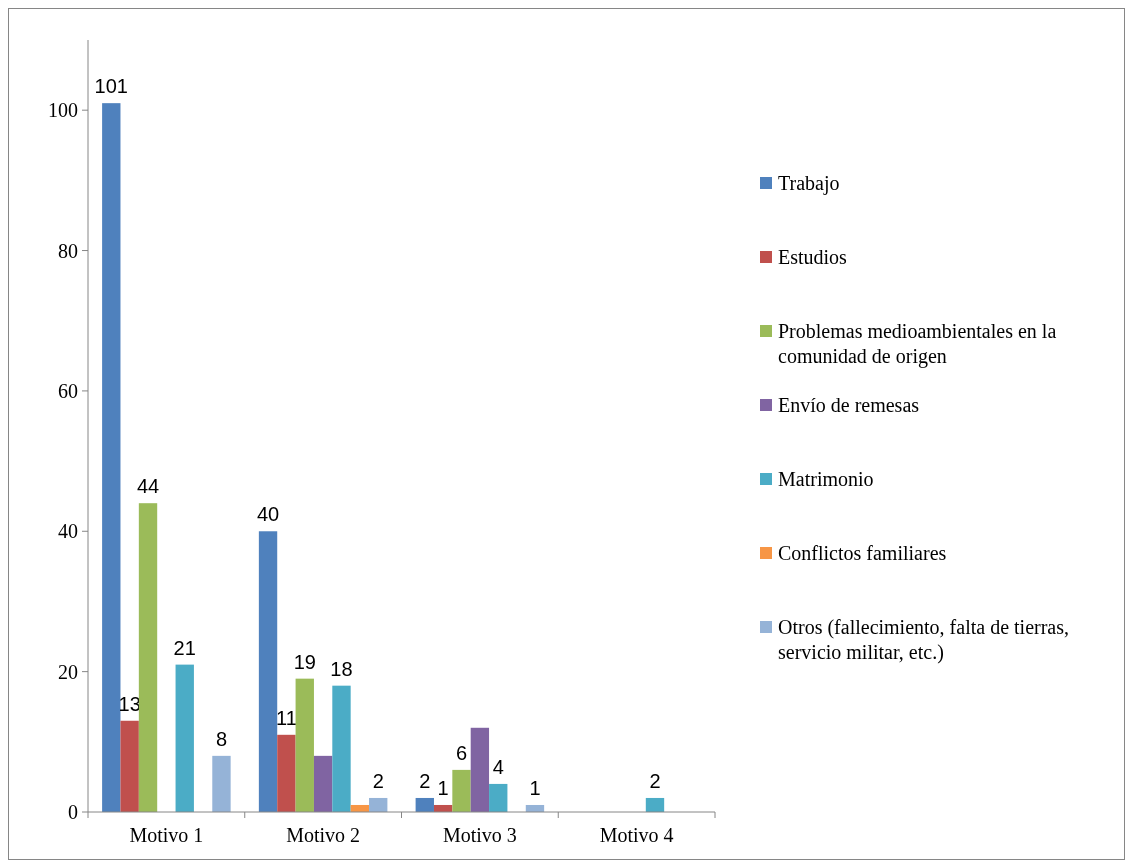 The image size is (1133, 868). Describe the element at coordinates (498, 766) in the screenshot. I see `data-label: 4` at that location.